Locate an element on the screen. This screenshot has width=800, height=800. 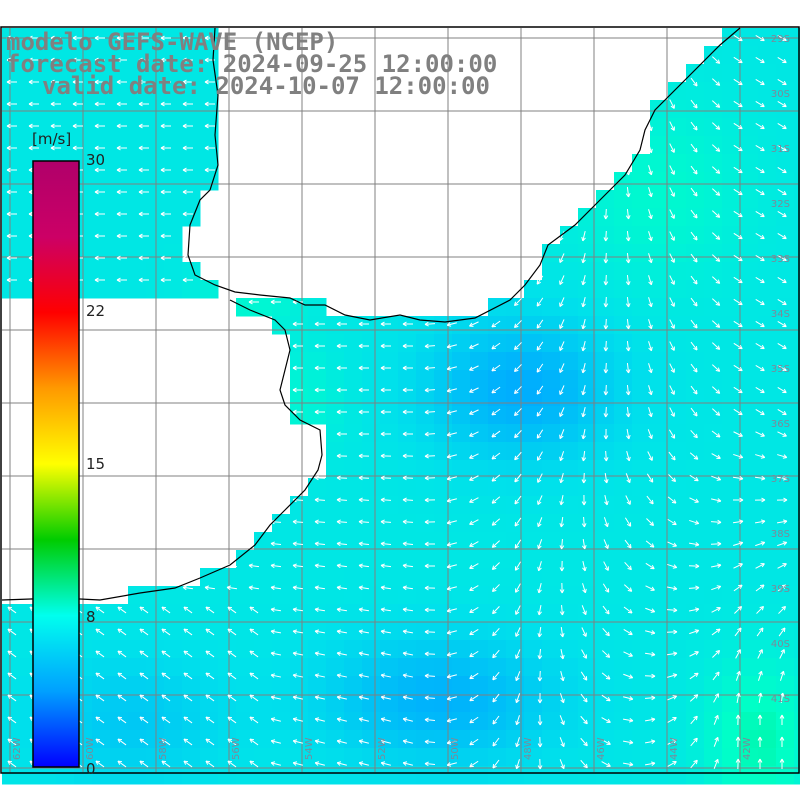
lat-label: 35S is located at coordinates (780, 369).